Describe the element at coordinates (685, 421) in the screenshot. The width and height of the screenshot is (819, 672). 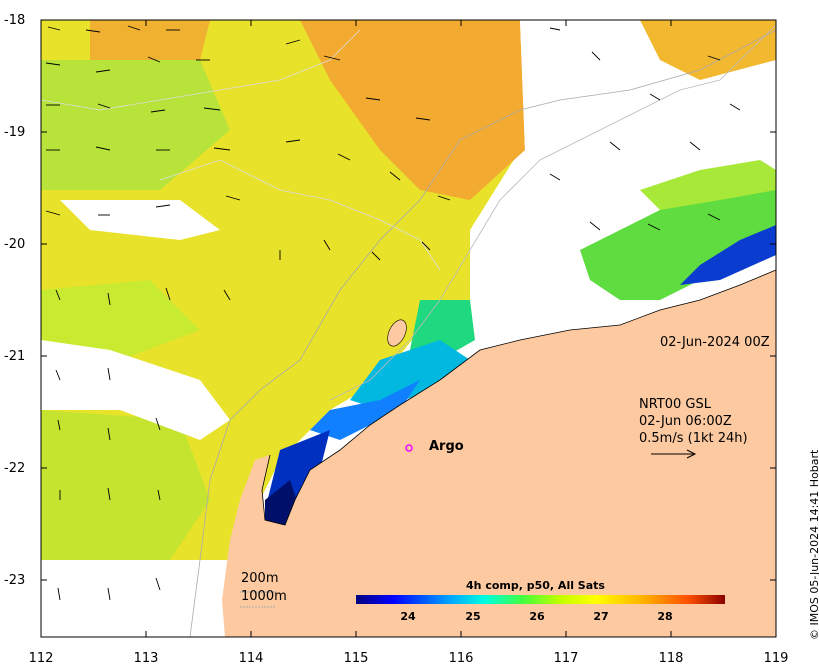
I see `product-line-2: 02-Jun 06:00Z` at that location.